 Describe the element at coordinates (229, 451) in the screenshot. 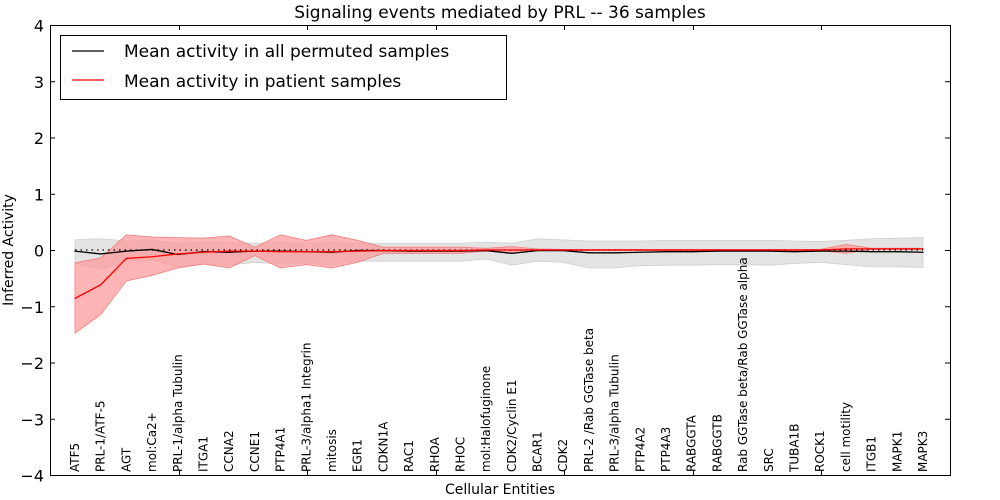

I see `x-tick-label: CCNA2` at that location.